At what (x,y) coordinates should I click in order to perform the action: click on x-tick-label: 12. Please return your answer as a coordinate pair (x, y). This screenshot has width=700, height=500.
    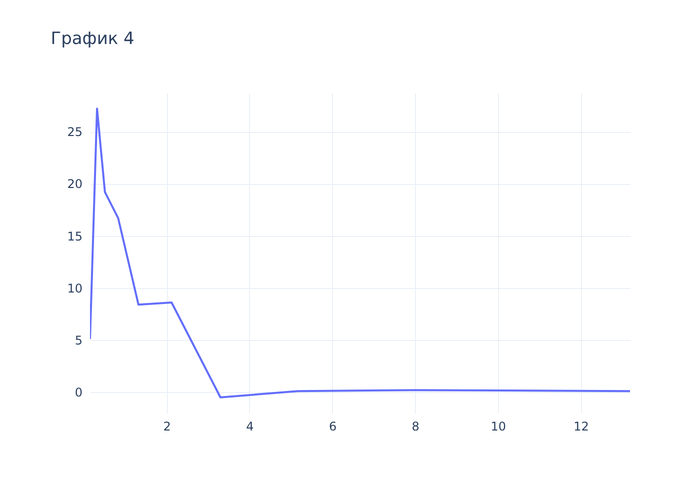
    Looking at the image, I should click on (581, 427).